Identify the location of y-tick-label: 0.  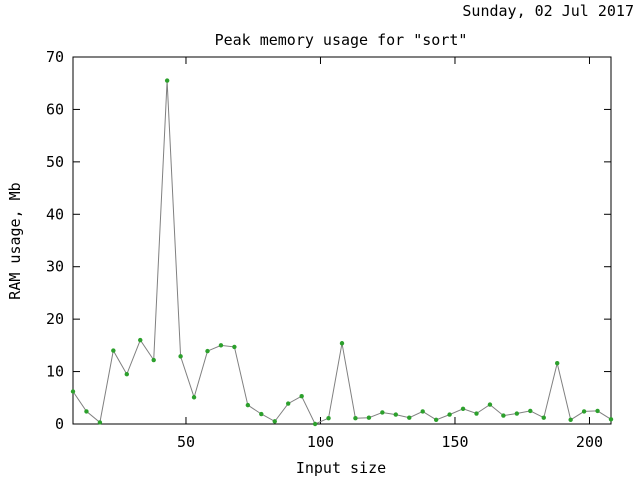
(59, 424).